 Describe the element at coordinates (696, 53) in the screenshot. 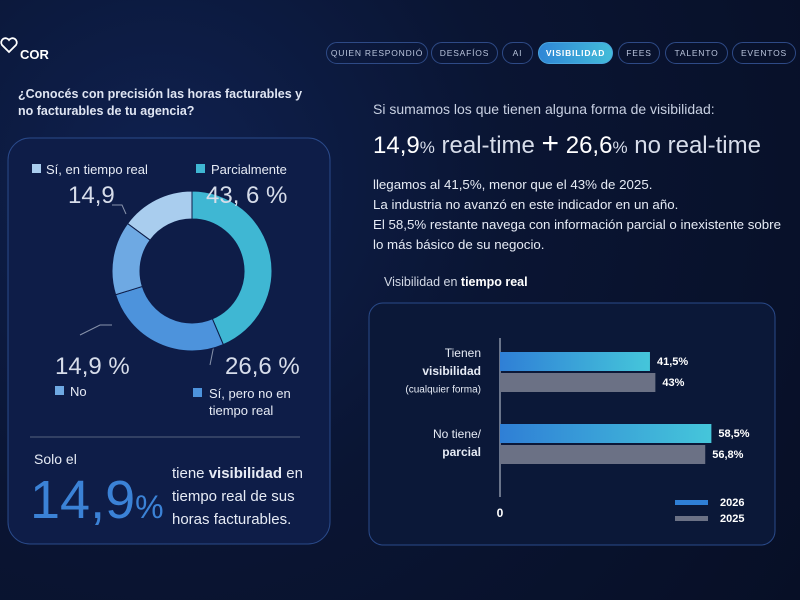

I see `nav-tab: TALENTO` at that location.